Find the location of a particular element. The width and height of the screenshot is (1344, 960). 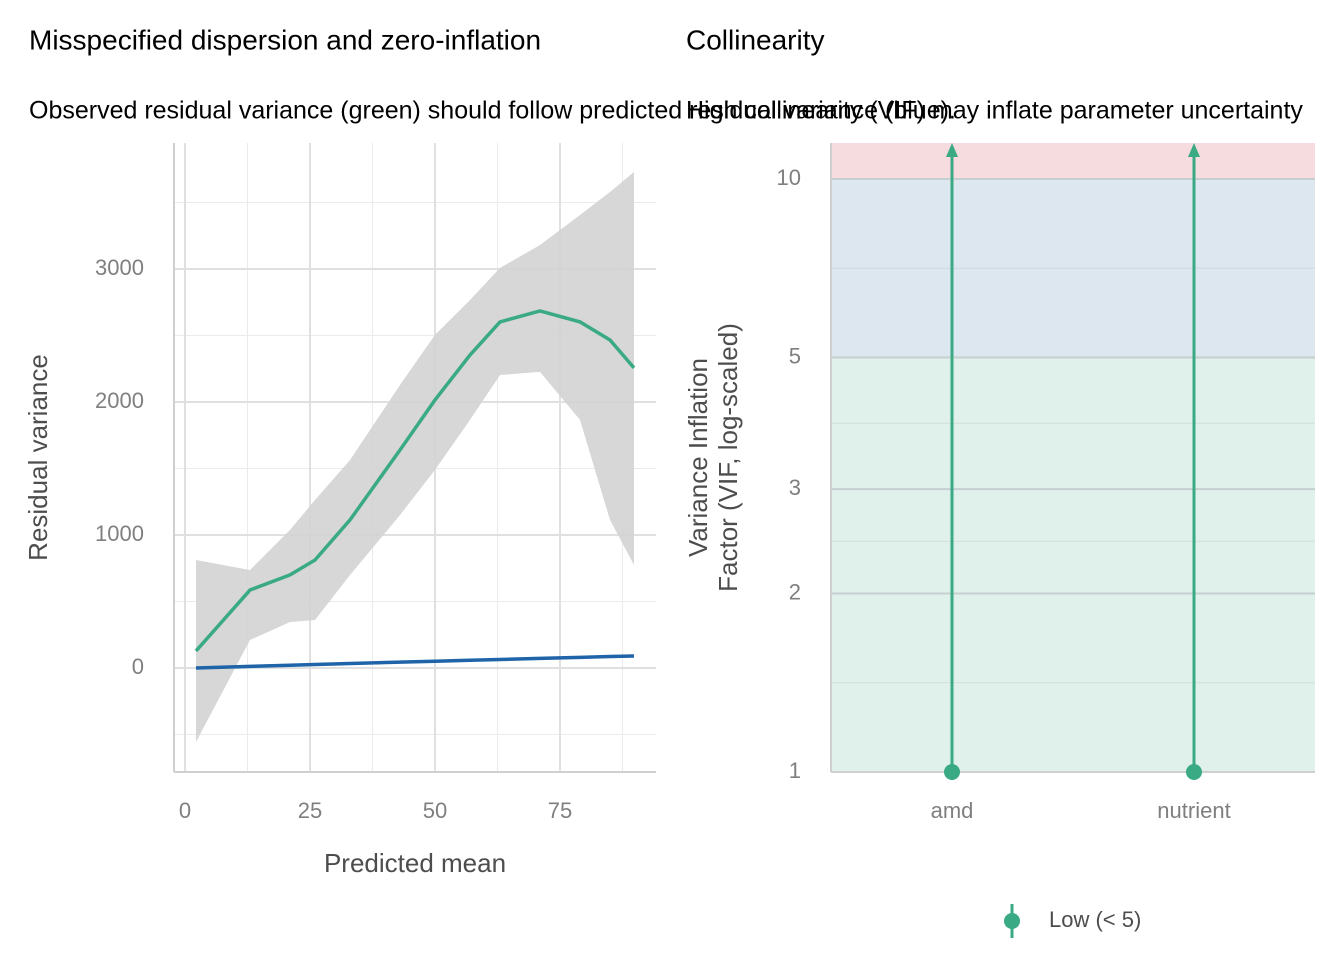

zone is located at coordinates (1073, 161).